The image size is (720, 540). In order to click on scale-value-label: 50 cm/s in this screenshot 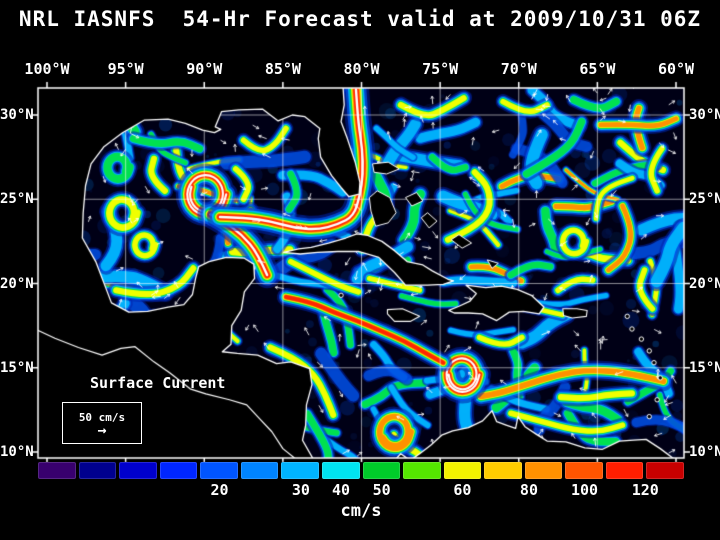, I will do `click(102, 417)`.